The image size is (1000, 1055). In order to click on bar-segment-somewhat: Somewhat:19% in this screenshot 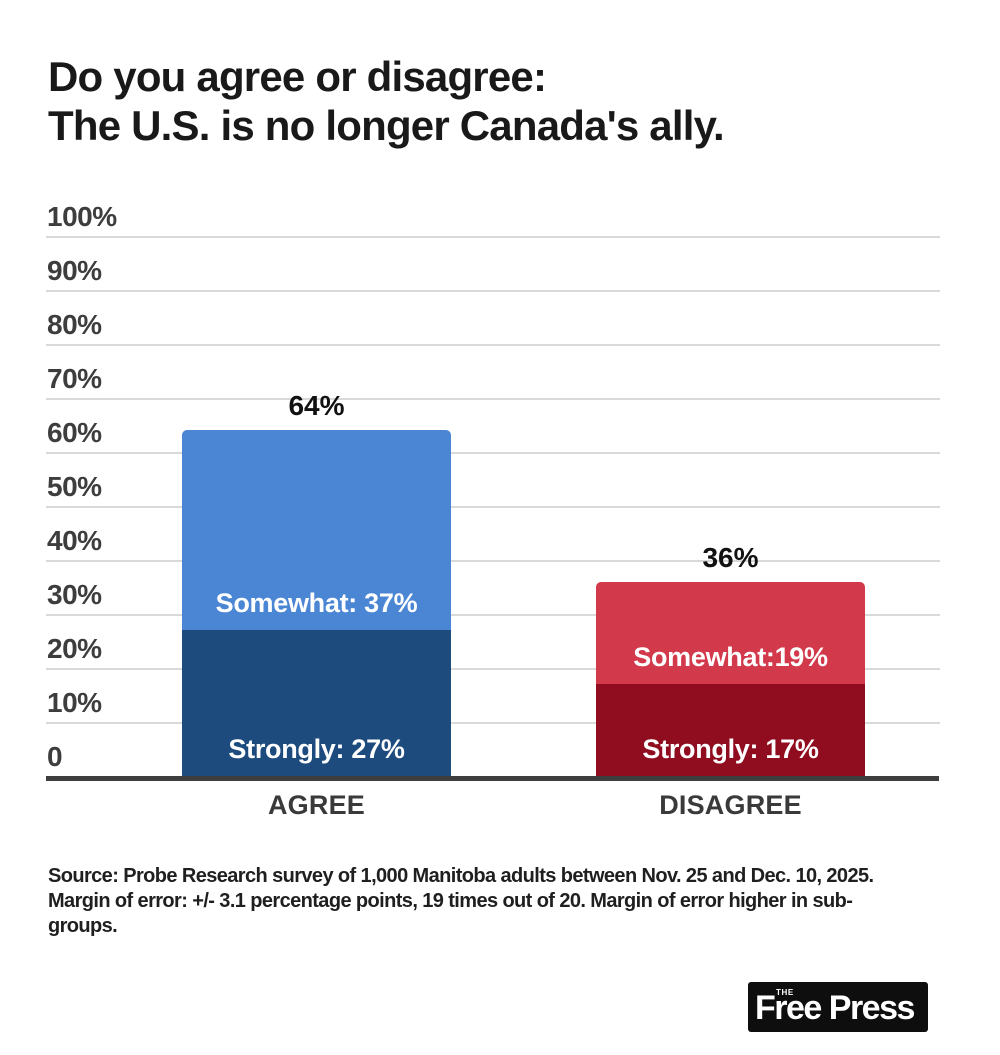, I will do `click(730, 633)`.